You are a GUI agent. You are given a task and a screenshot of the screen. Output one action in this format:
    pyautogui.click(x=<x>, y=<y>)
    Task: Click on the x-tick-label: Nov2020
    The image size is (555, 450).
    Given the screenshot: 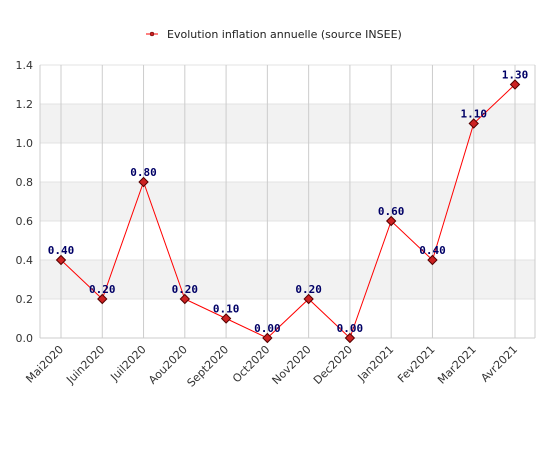 What is the action you would take?
    pyautogui.click(x=292, y=365)
    